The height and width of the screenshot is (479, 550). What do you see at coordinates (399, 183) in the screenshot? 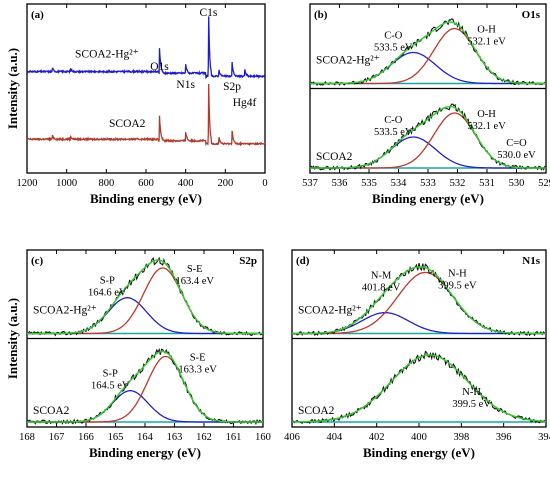
I see `x-tick-label: 534` at bounding box center [399, 183].